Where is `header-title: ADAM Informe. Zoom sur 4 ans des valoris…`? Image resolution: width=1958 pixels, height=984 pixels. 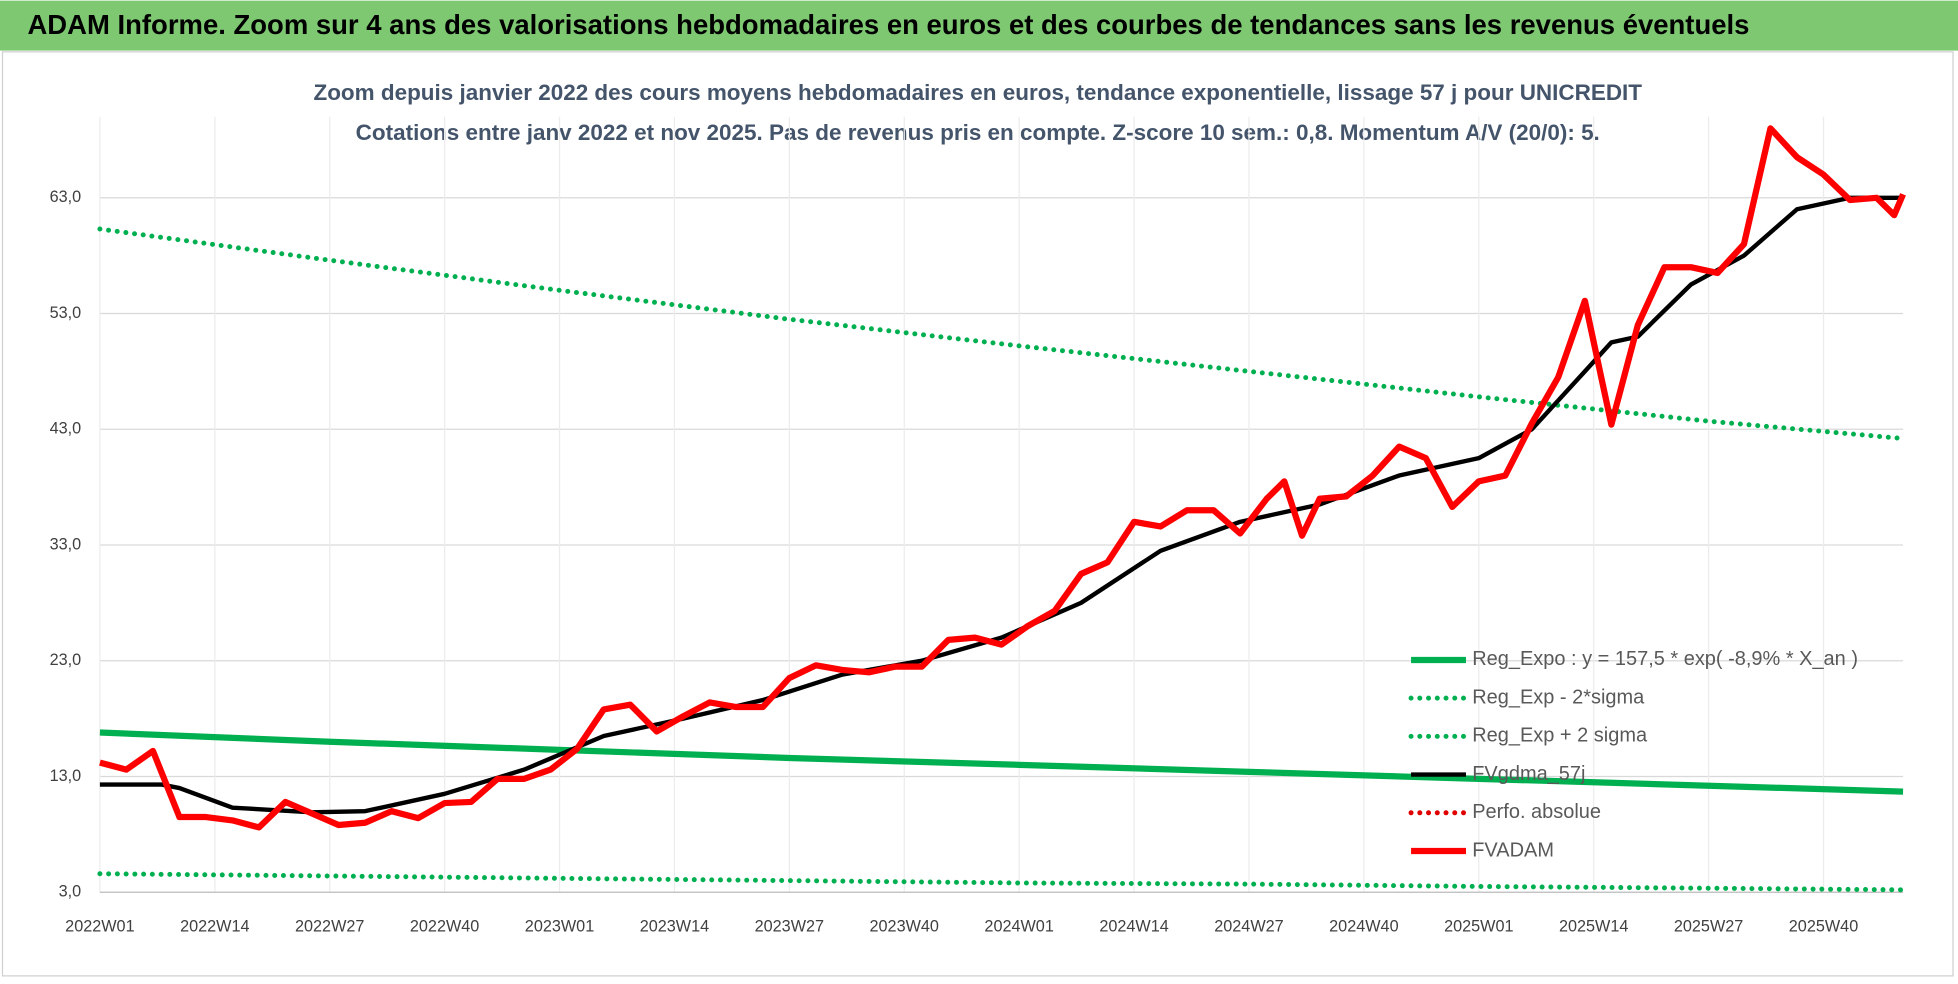 header-title: ADAM Informe. Zoom sur 4 ans des valoris… is located at coordinates (888, 24).